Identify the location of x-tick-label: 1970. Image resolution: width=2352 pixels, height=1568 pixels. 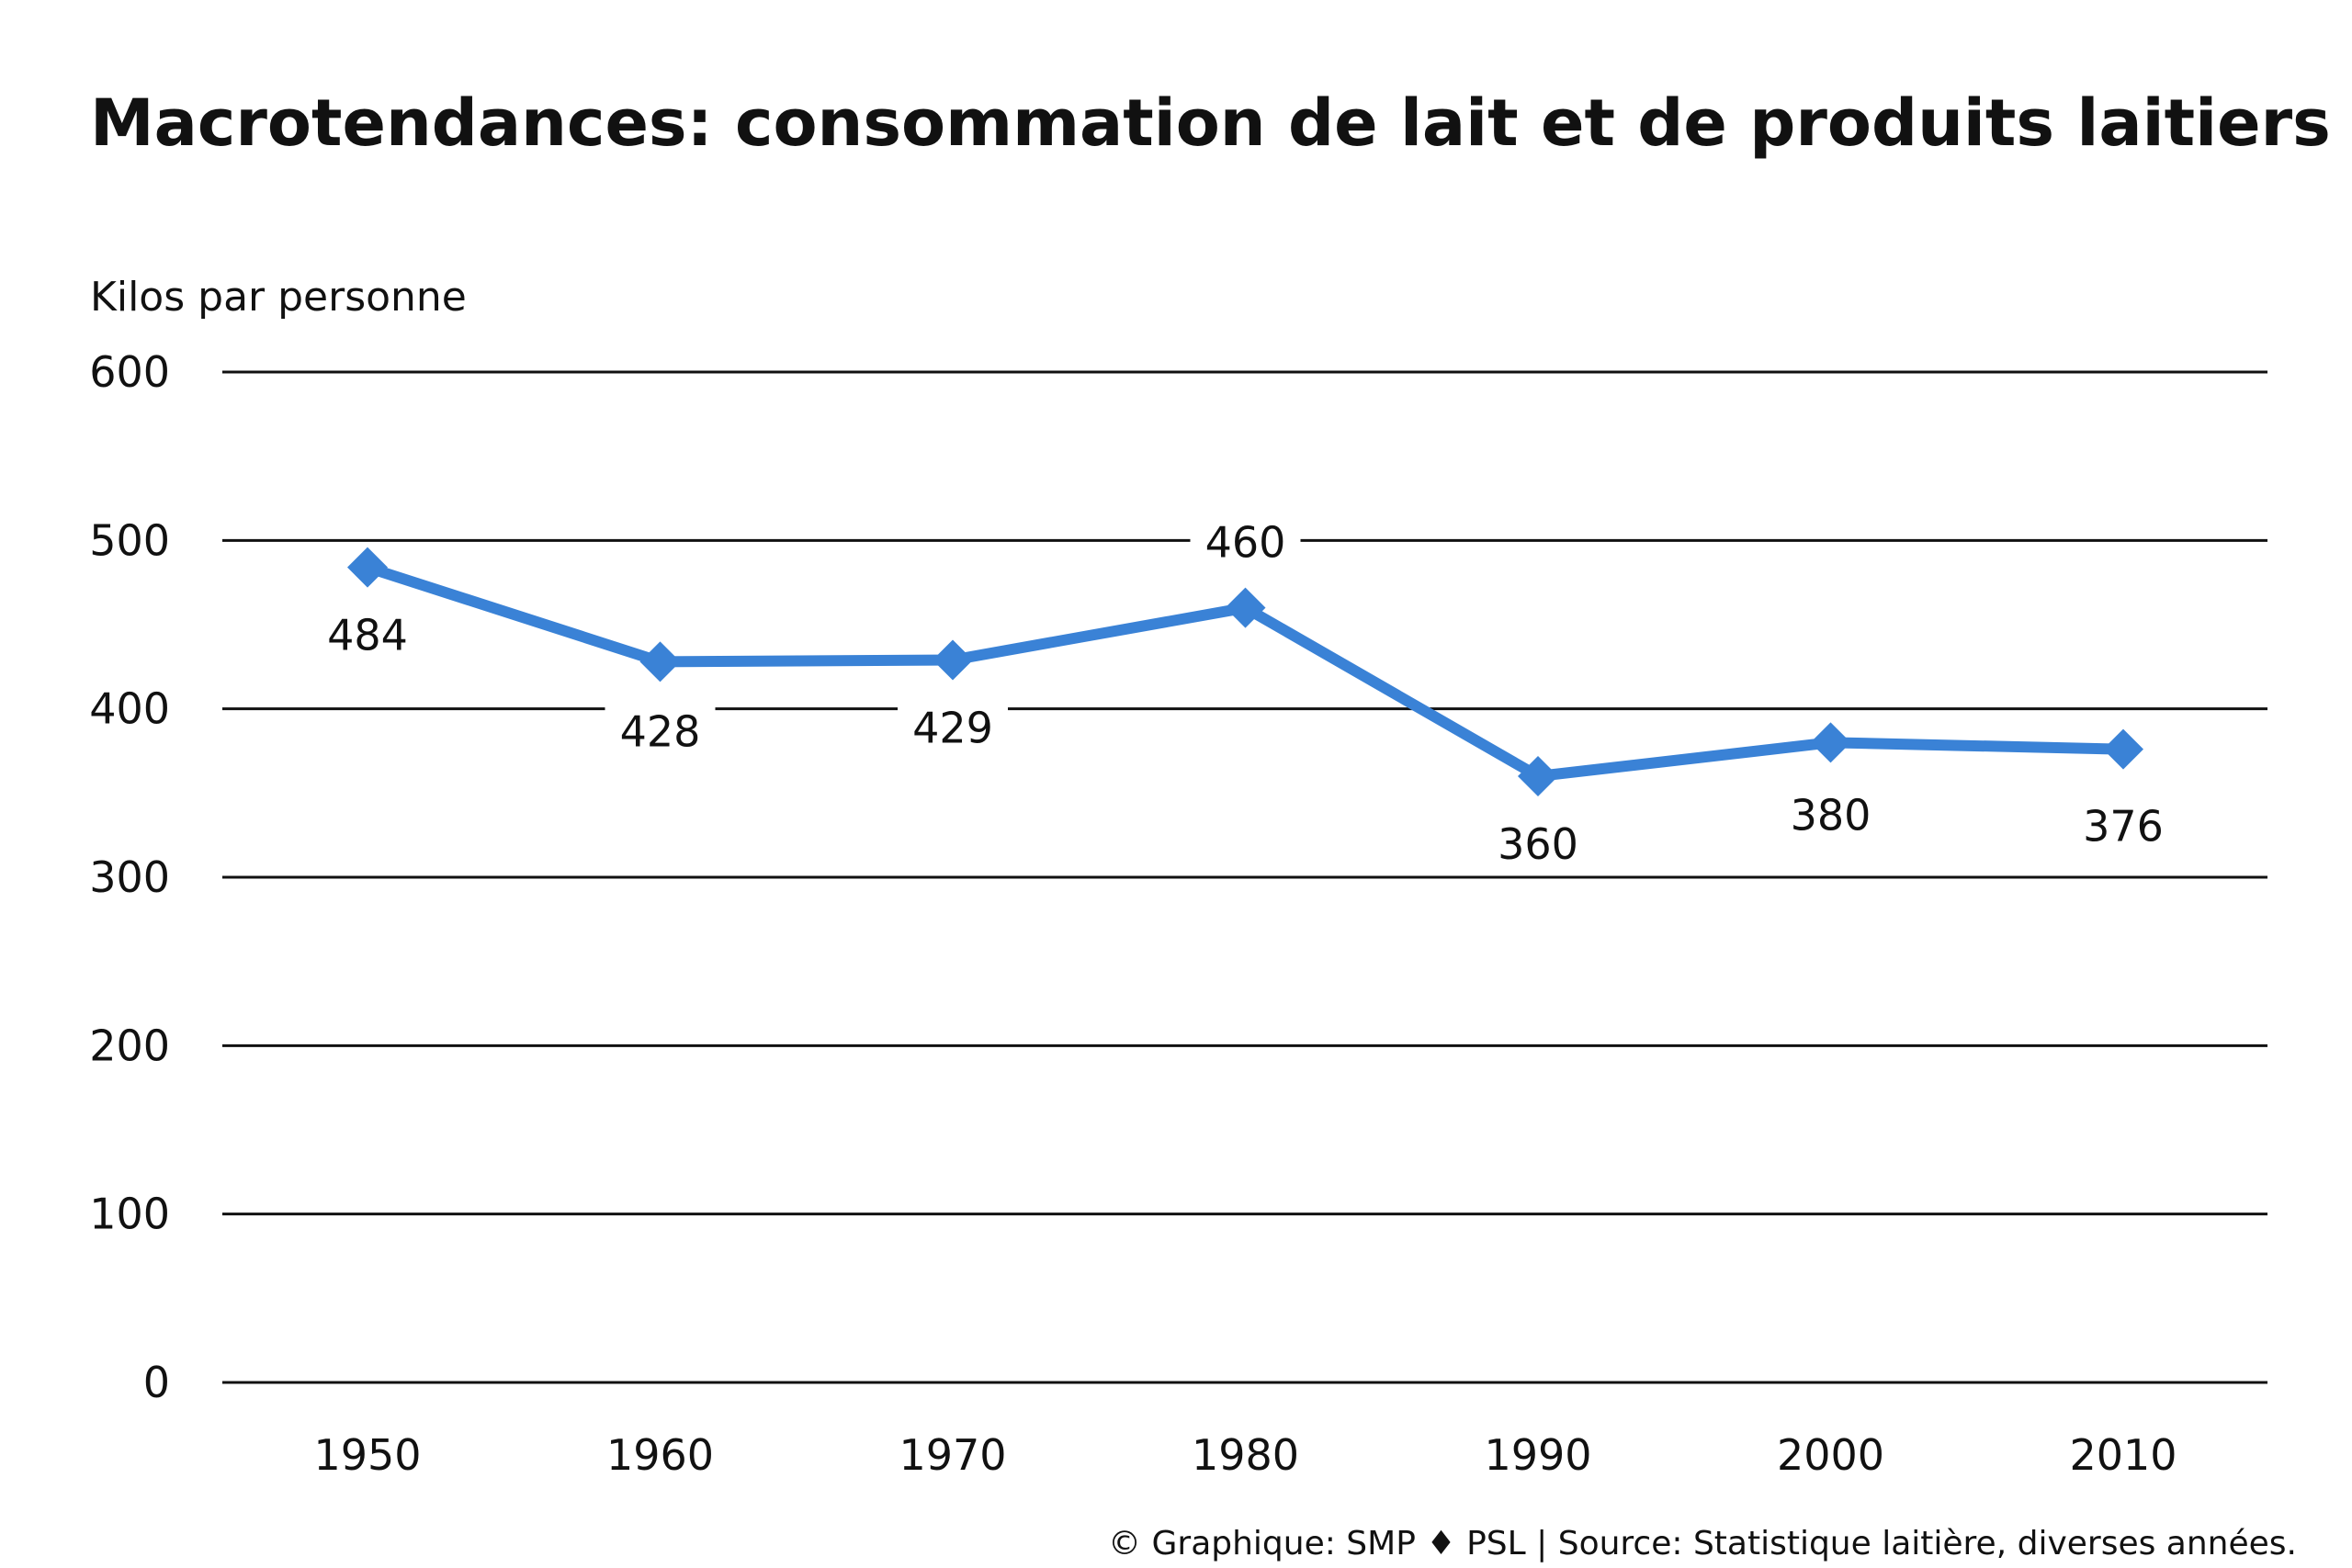
(952, 1455).